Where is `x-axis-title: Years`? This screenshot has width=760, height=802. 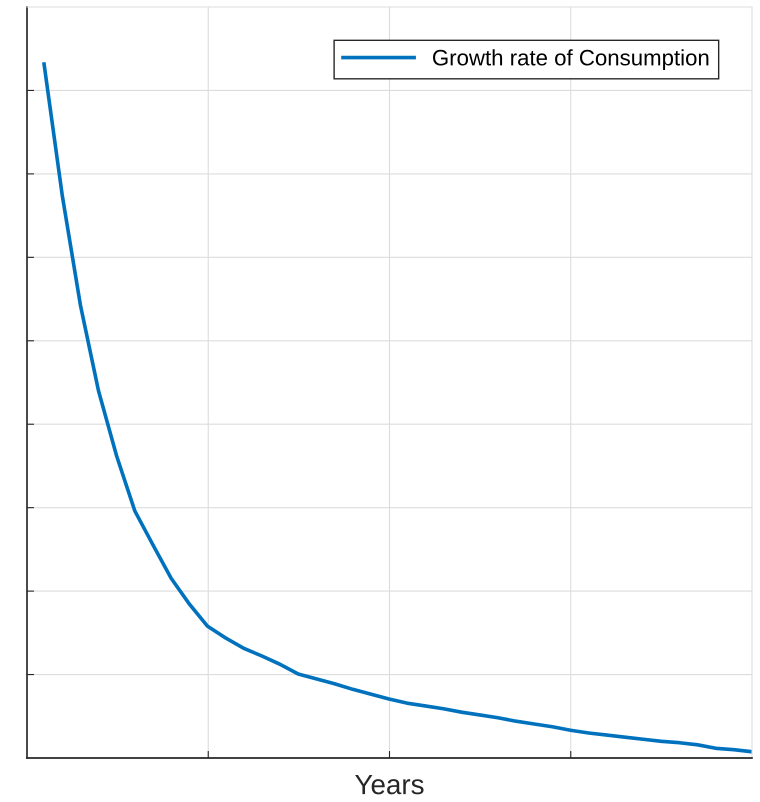
x-axis-title: Years is located at coordinates (389, 784).